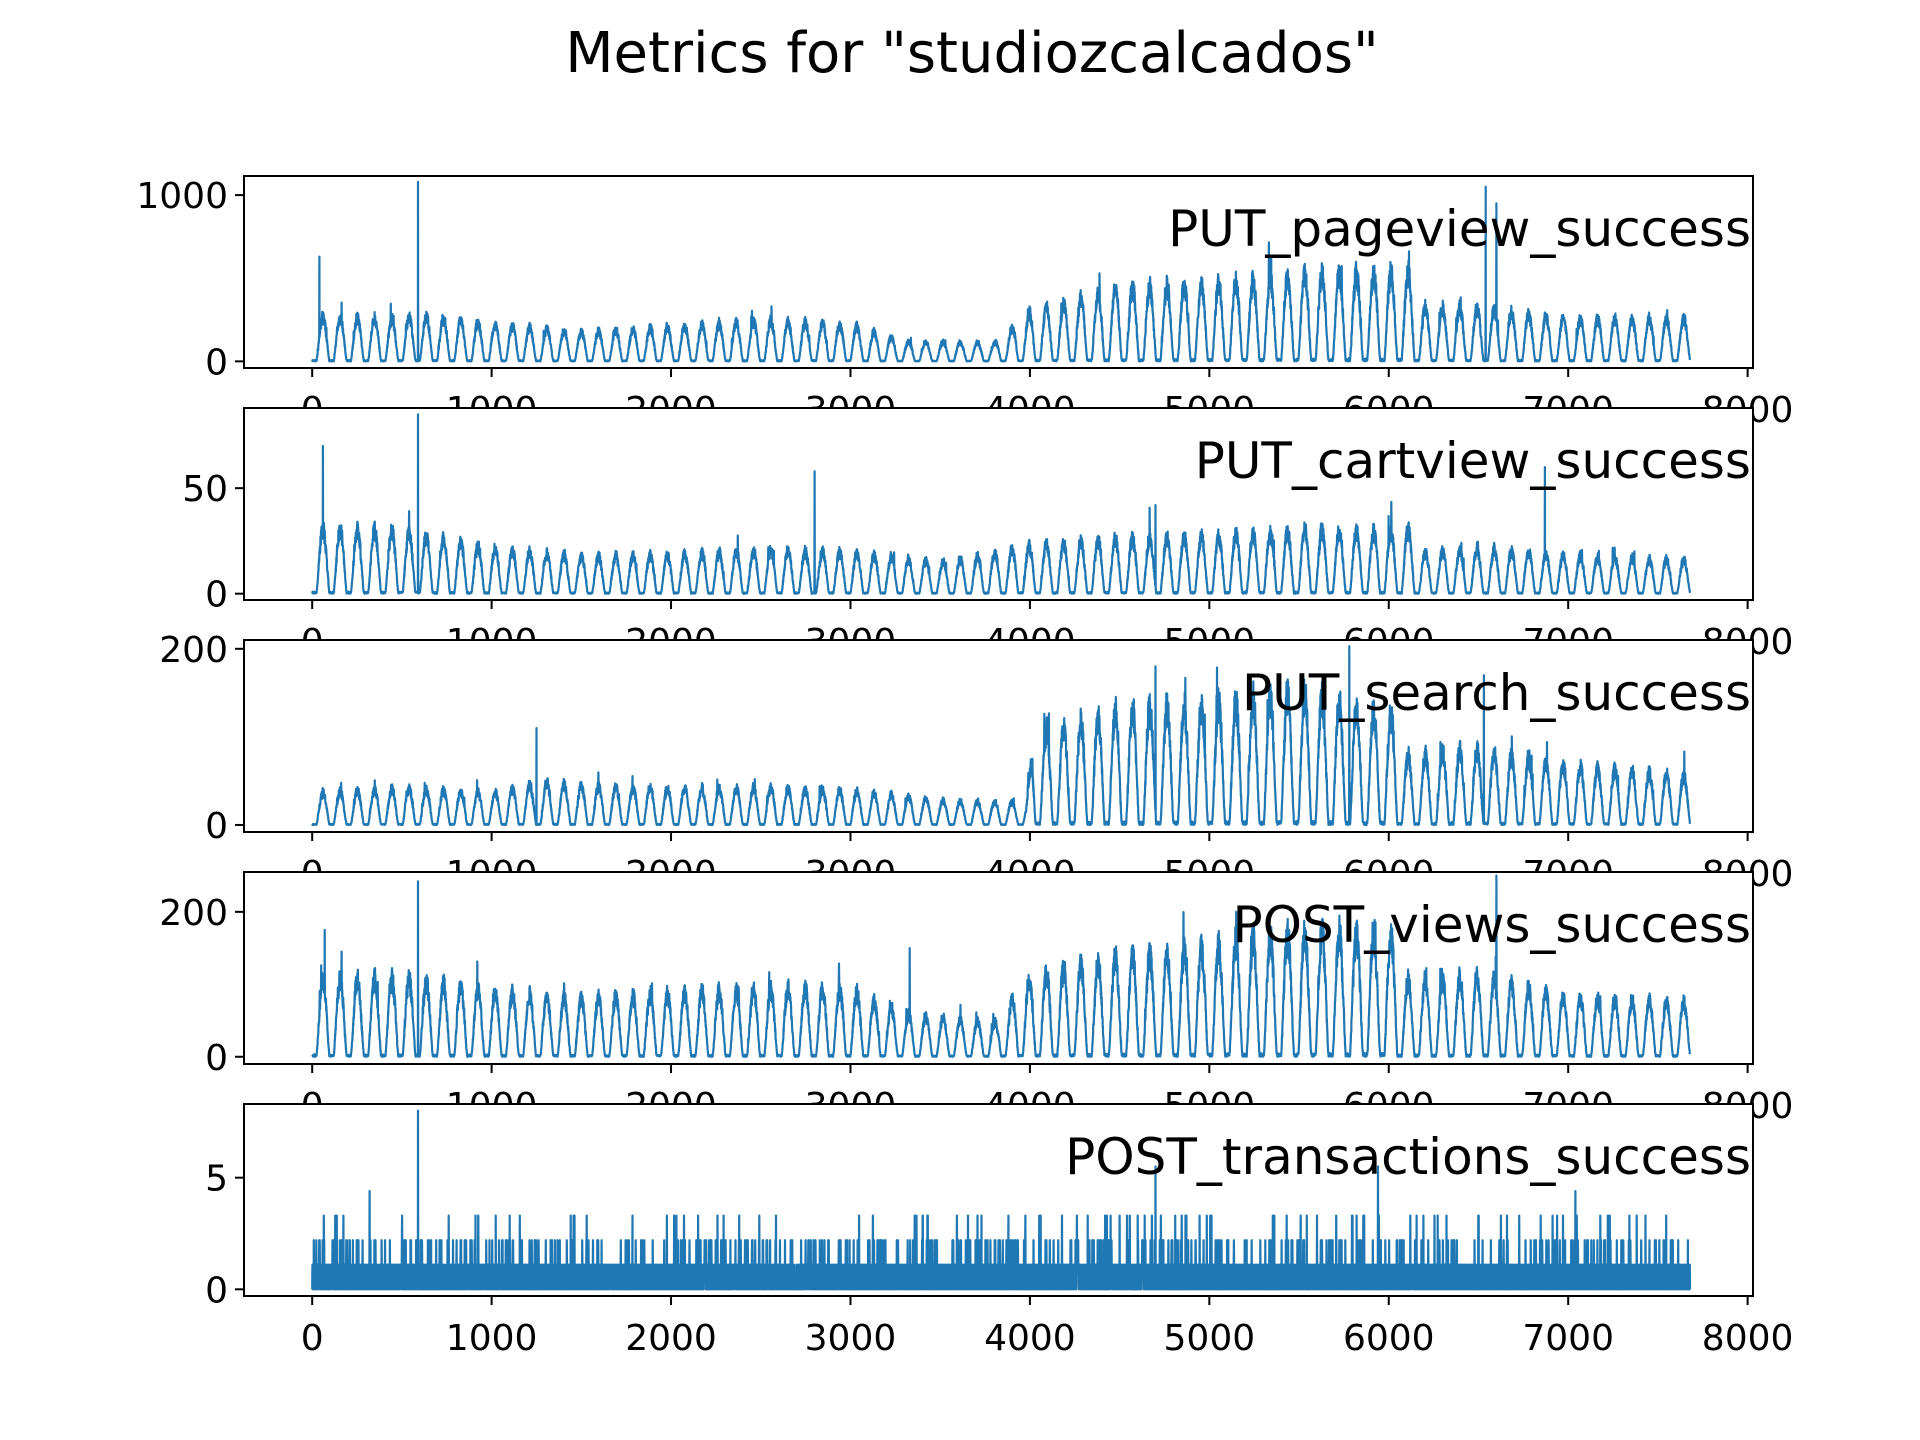 The height and width of the screenshot is (1440, 1920). What do you see at coordinates (1496, 693) in the screenshot?
I see `panel-label: PUT_search_success` at bounding box center [1496, 693].